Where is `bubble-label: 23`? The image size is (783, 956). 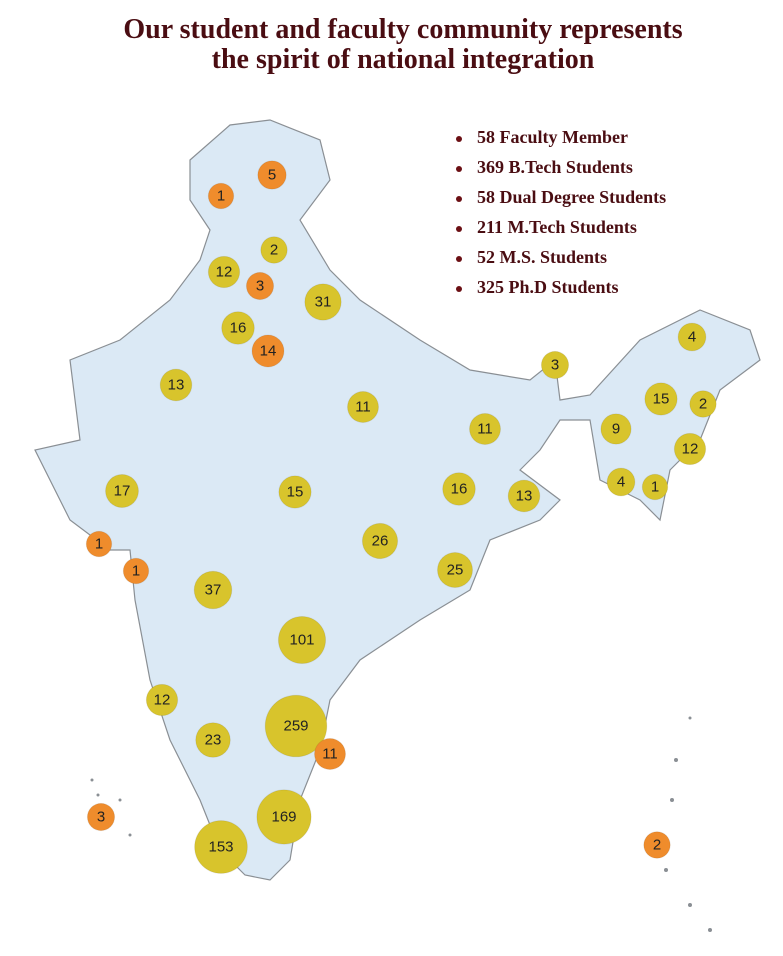 bubble-label: 23 is located at coordinates (213, 740).